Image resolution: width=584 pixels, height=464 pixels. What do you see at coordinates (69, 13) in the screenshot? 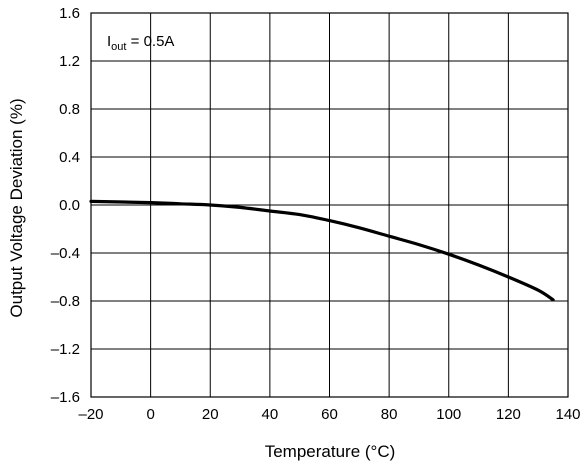
I see `y-tick-label: 1.6` at bounding box center [69, 13].